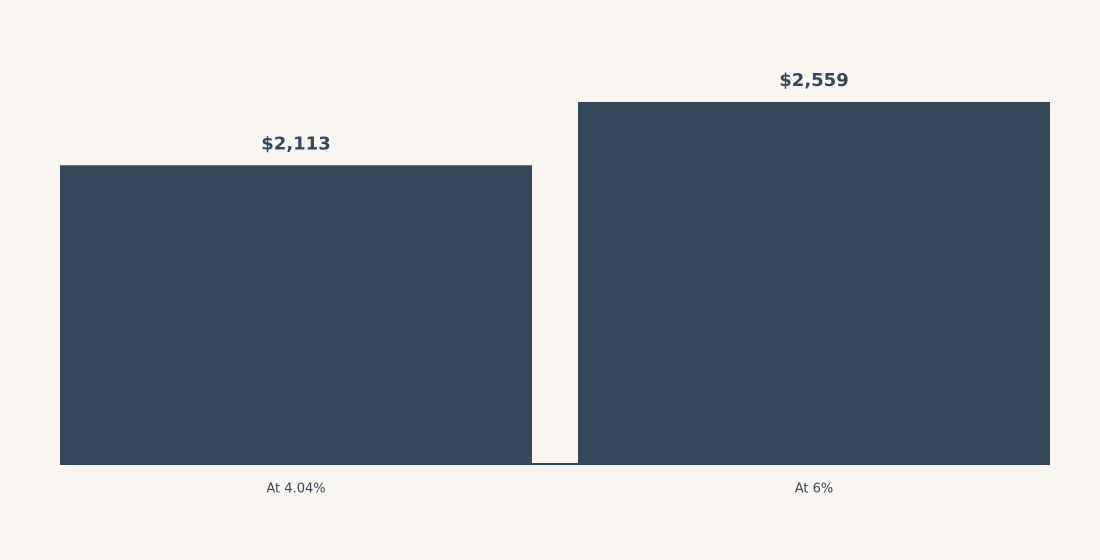 This screenshot has width=1100, height=560. I want to click on value-label: $2,113, so click(295, 143).